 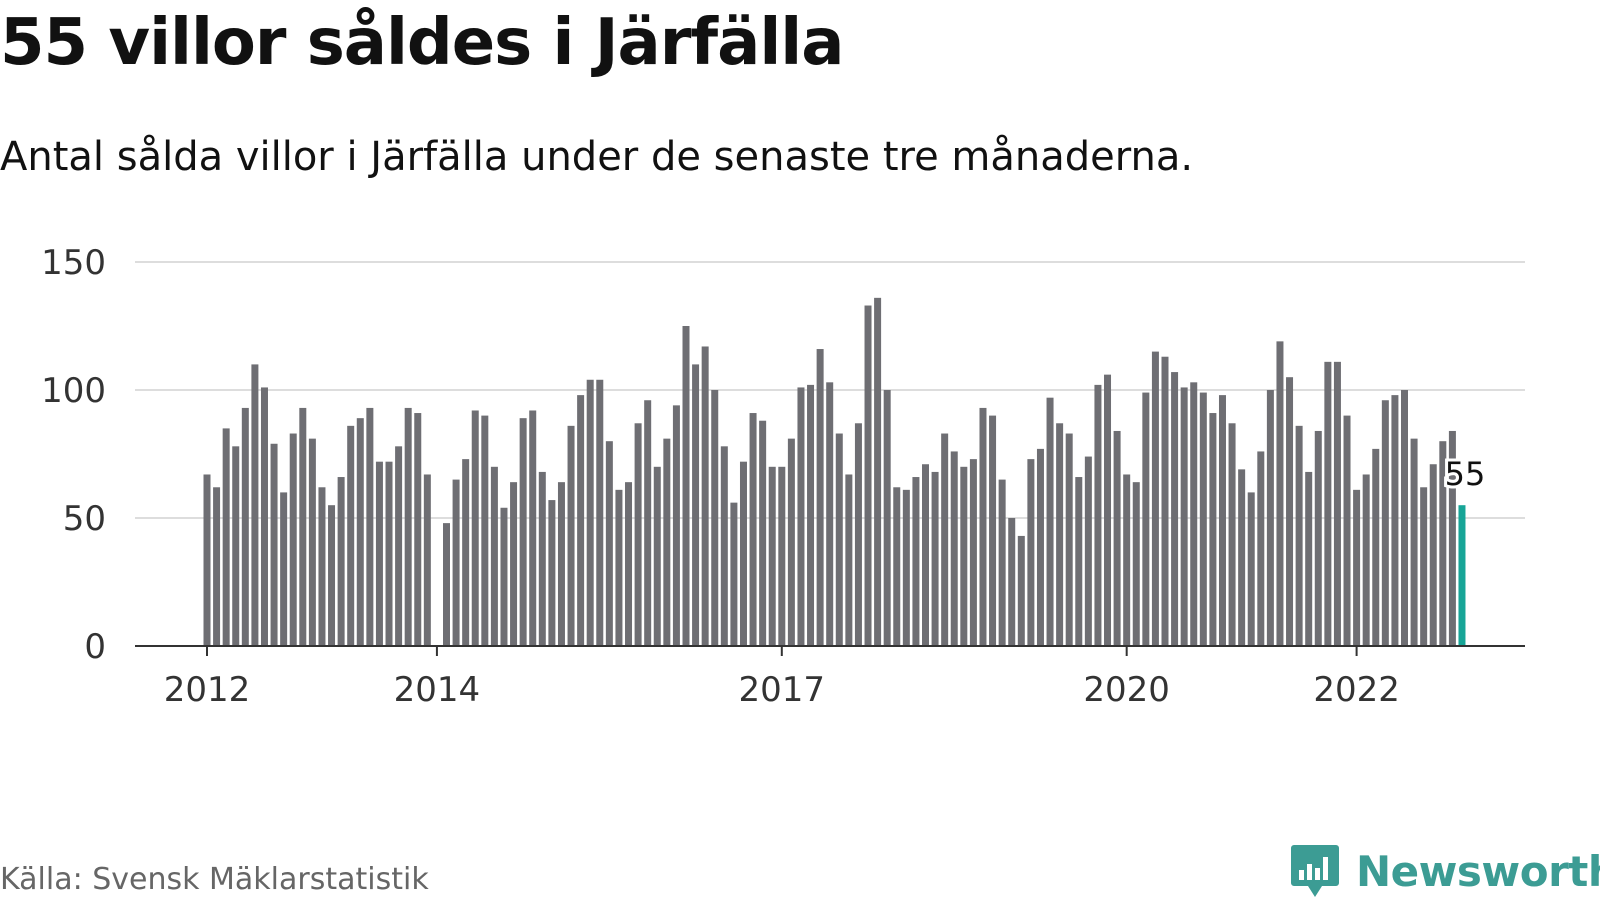 I want to click on brand-name: Newsworthy, so click(x=1478, y=871).